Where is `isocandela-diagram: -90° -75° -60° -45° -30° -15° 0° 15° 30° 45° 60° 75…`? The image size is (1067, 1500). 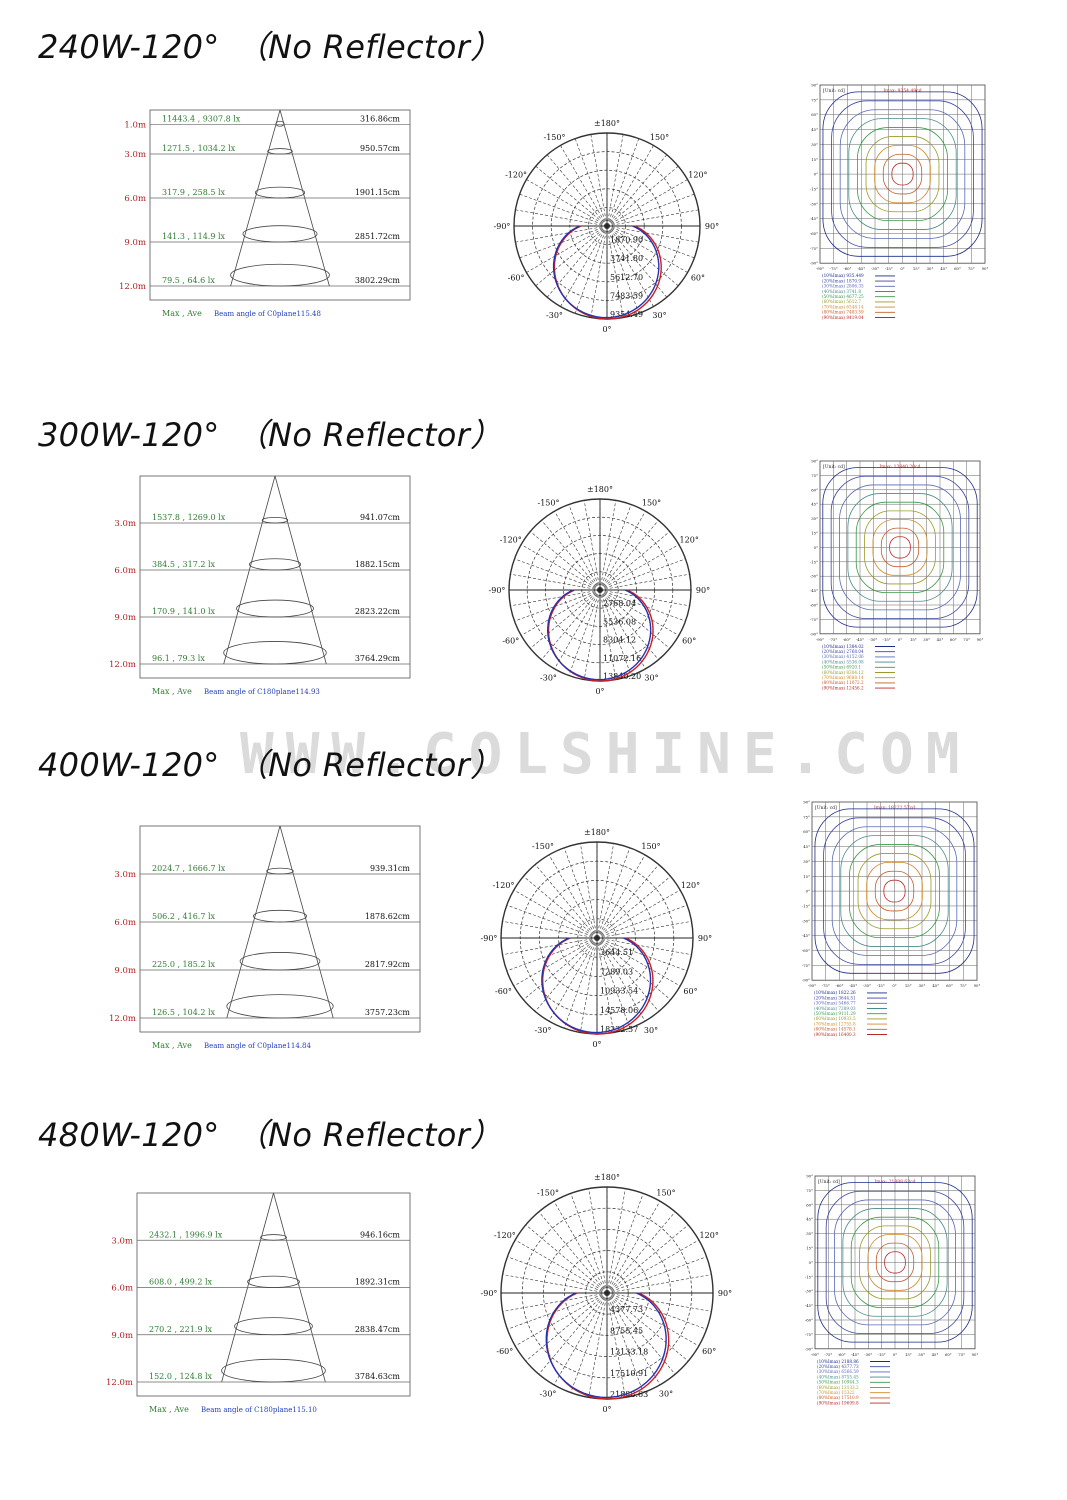 isocandela-diagram: -90° -75° -60° -45° -30° -15° 0° 15° 30° 45° 60° 75… is located at coordinates (896, 575).